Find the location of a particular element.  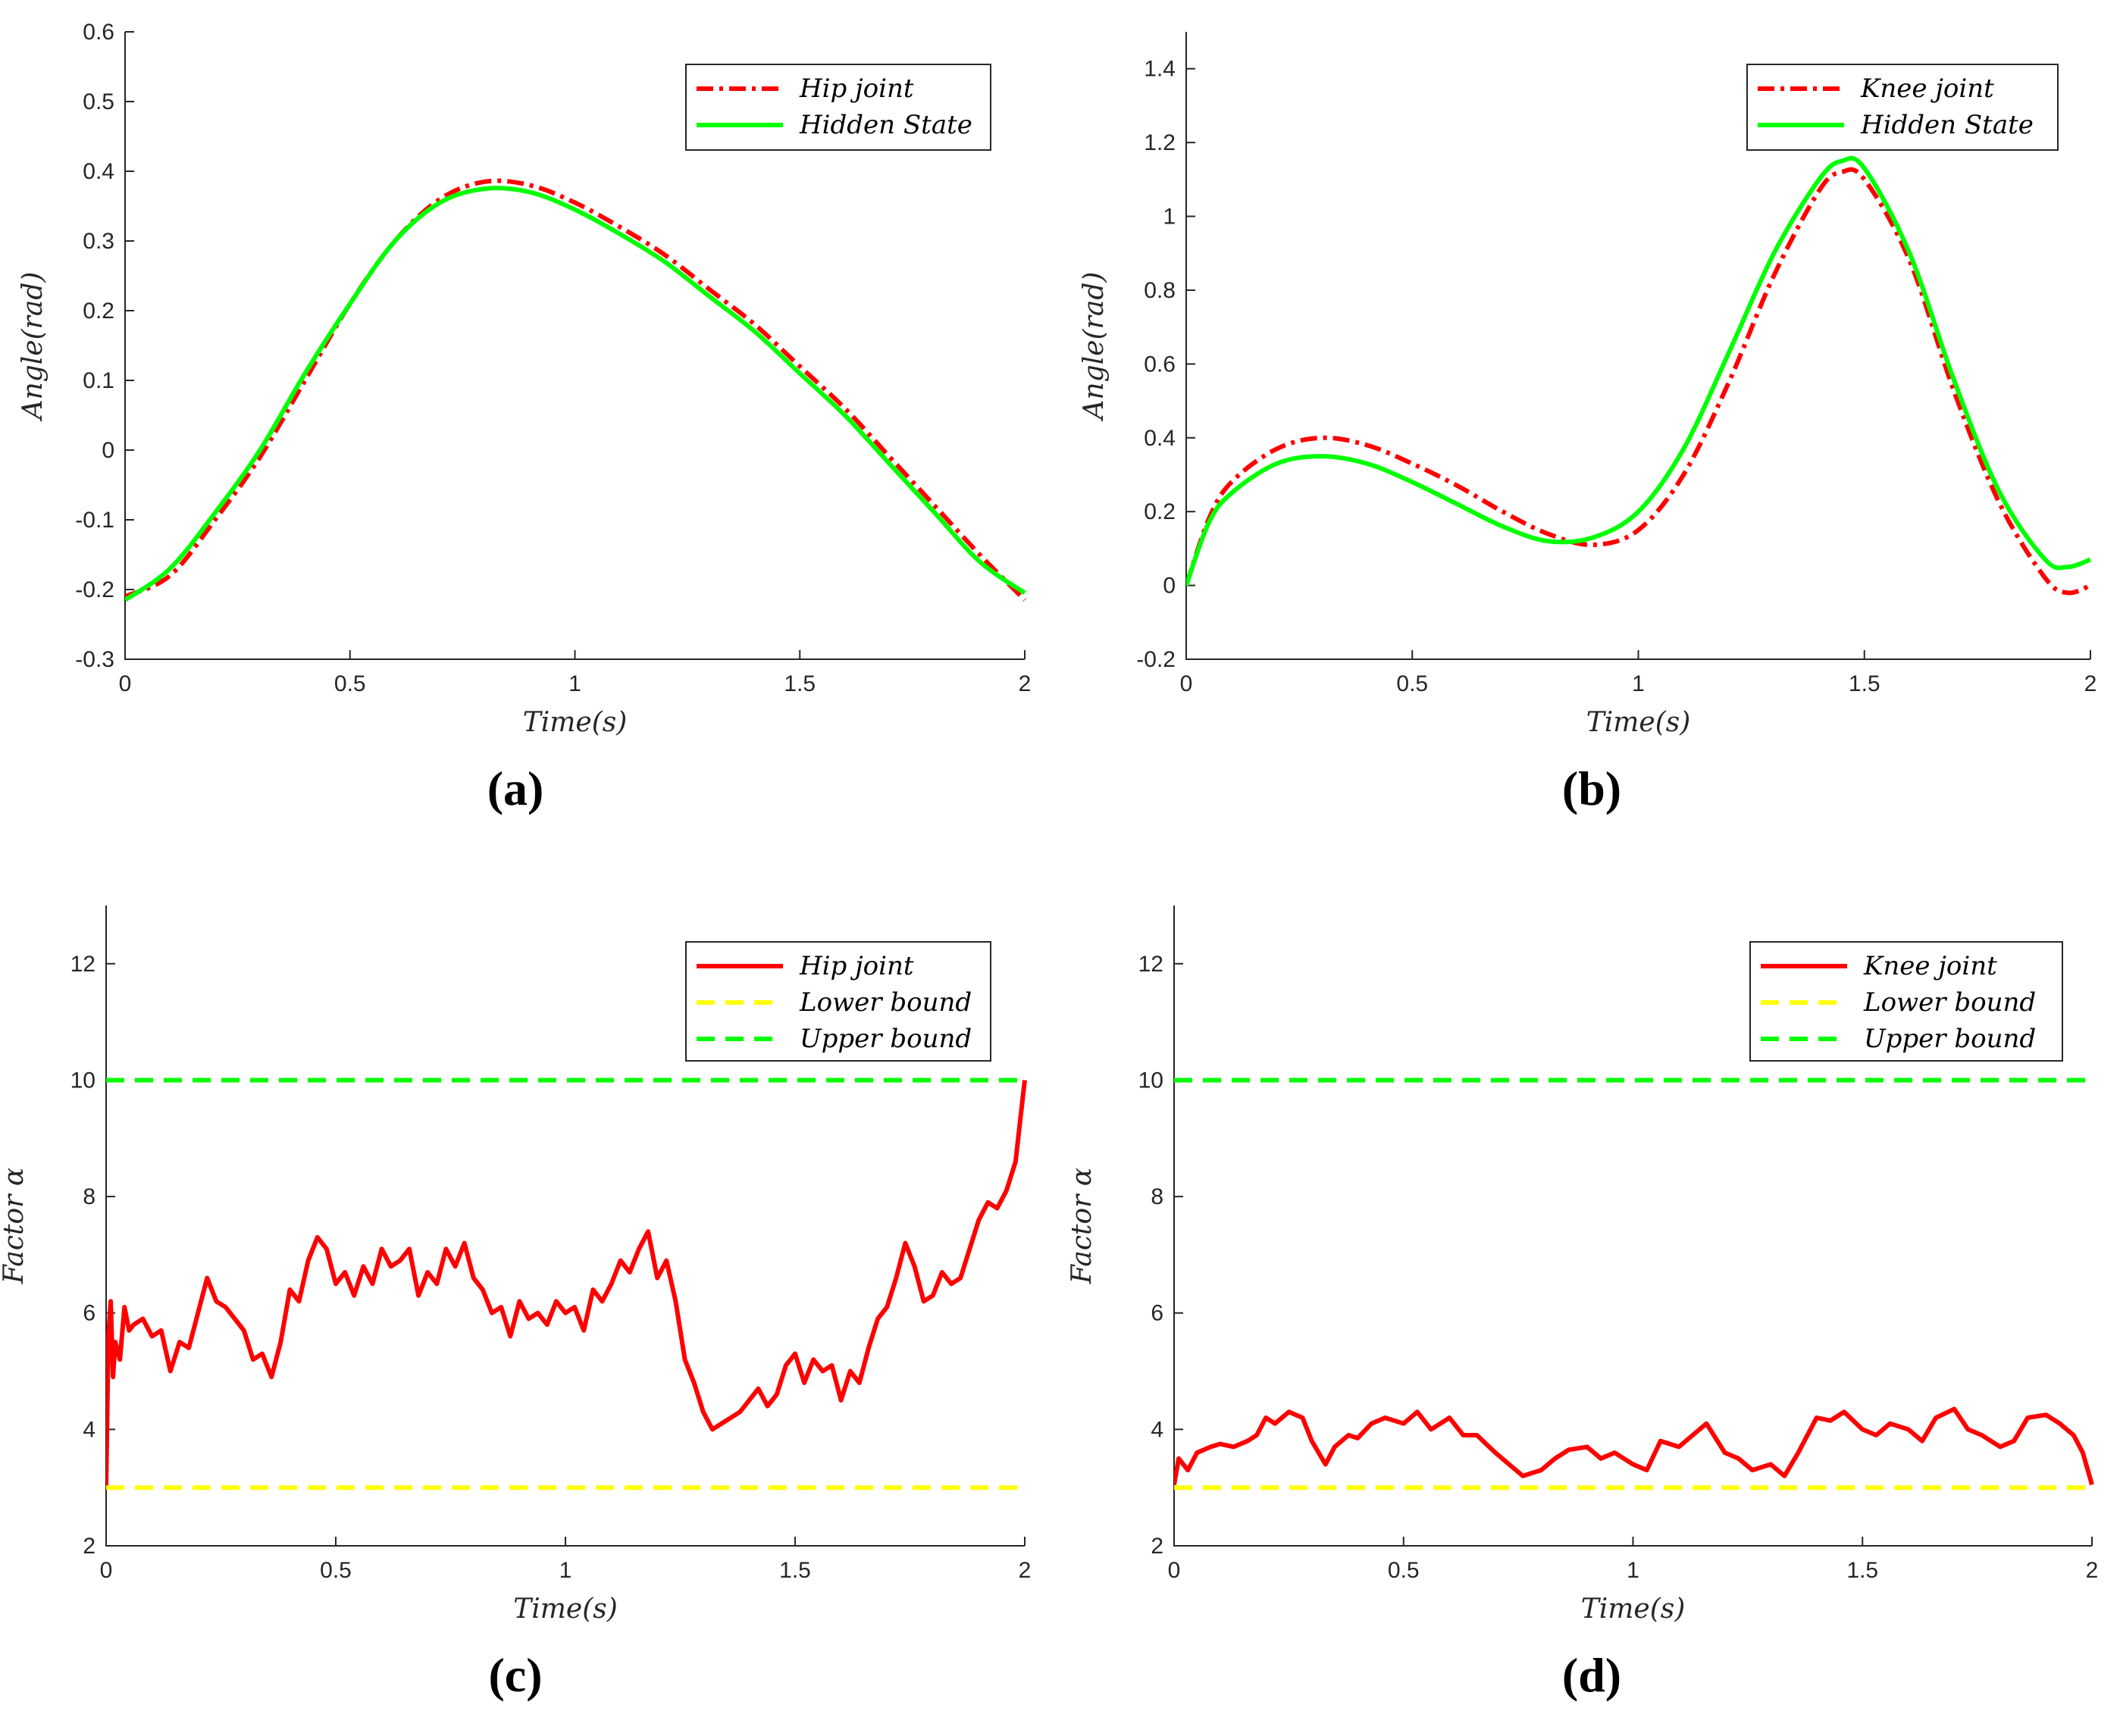

legend-d: Knee joint Lower bound Upper bound is located at coordinates (1906, 1001).